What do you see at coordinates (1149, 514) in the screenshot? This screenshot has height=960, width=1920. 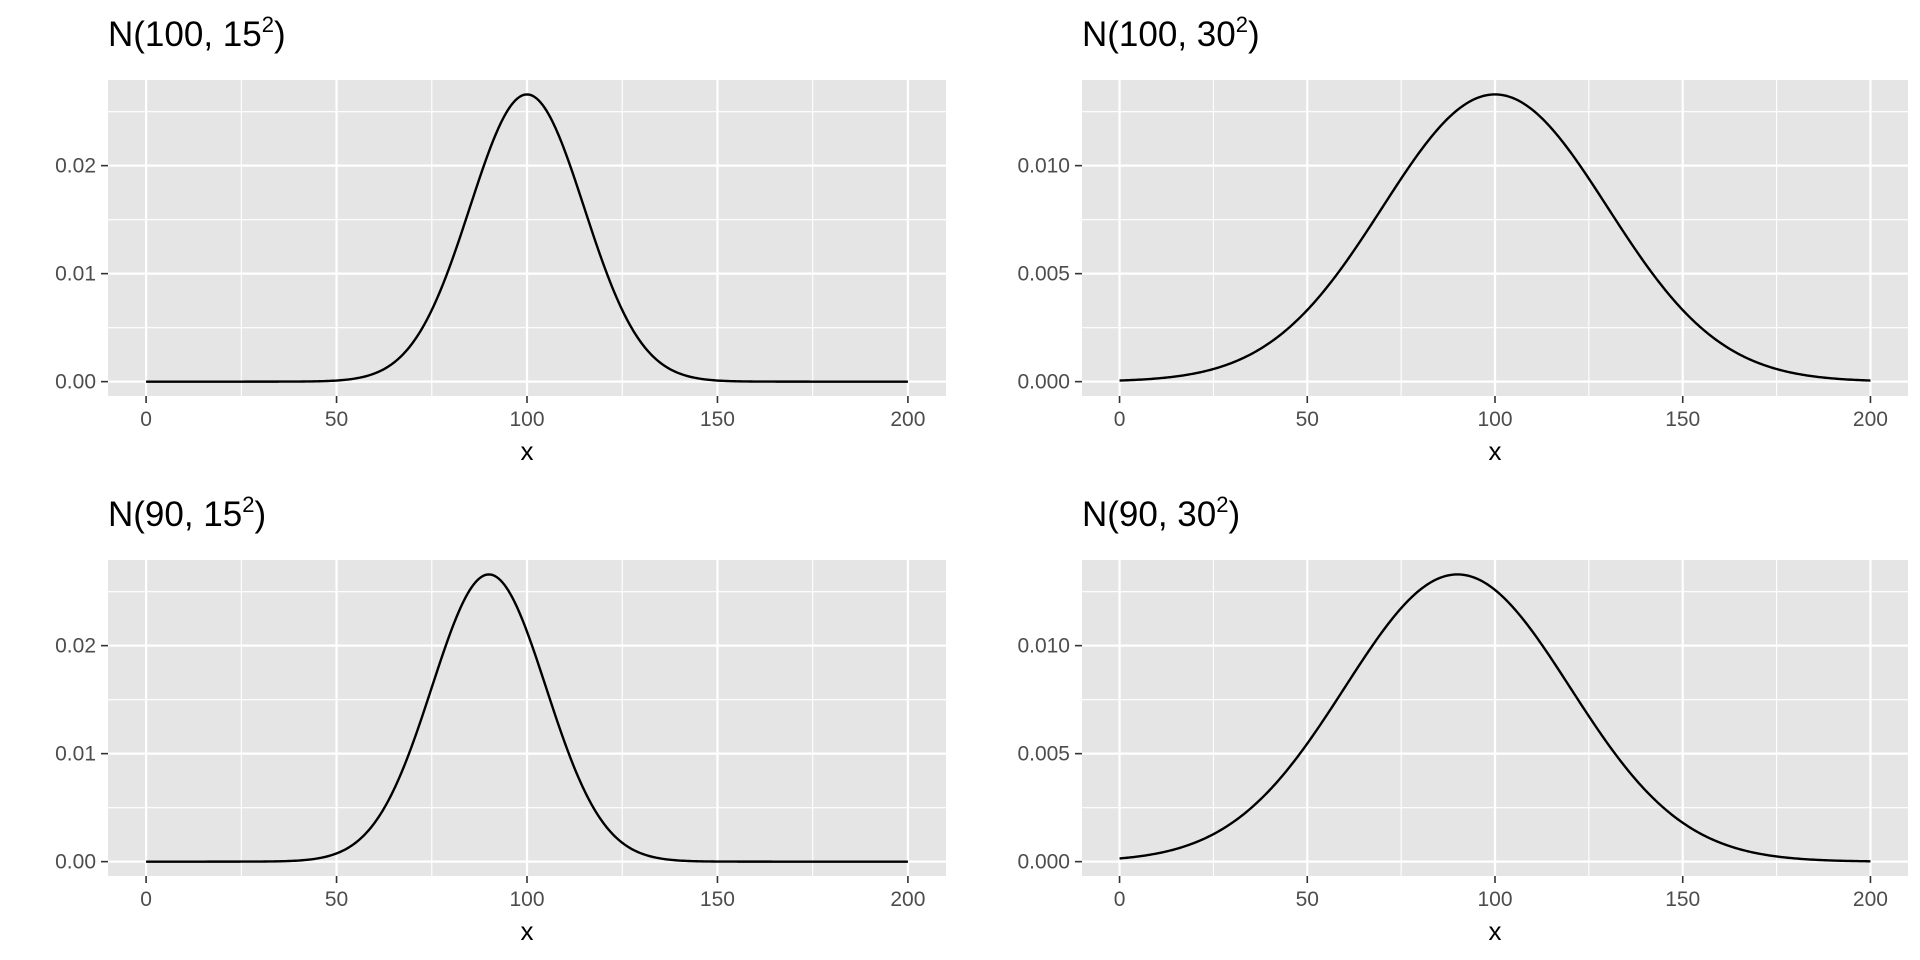 I see `panel-title-base: N(90, 30` at bounding box center [1149, 514].